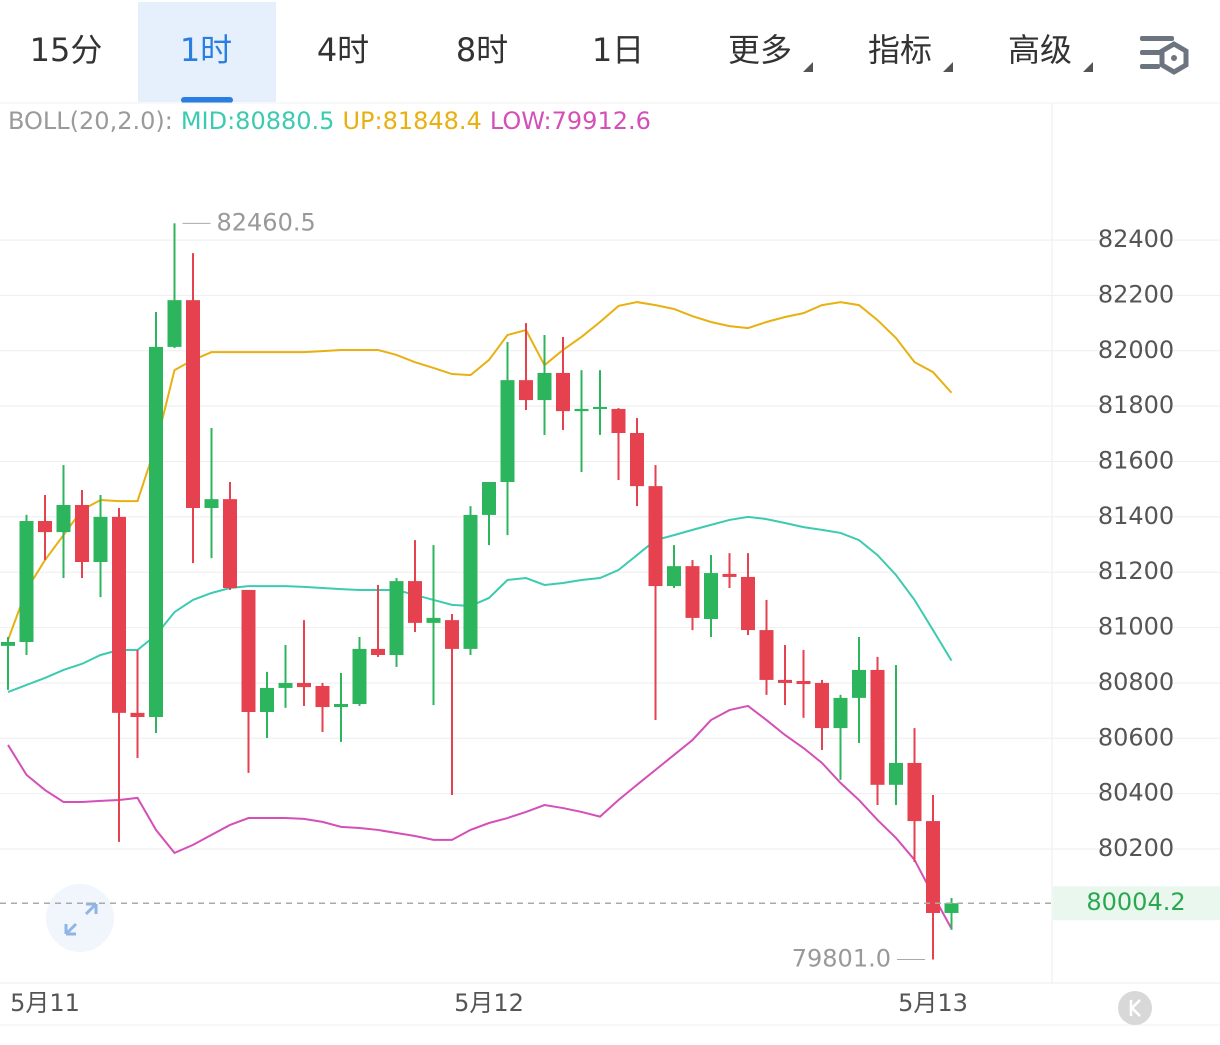 The image size is (1220, 1045). What do you see at coordinates (1136, 571) in the screenshot?
I see `y-tick-label: 81200` at bounding box center [1136, 571].